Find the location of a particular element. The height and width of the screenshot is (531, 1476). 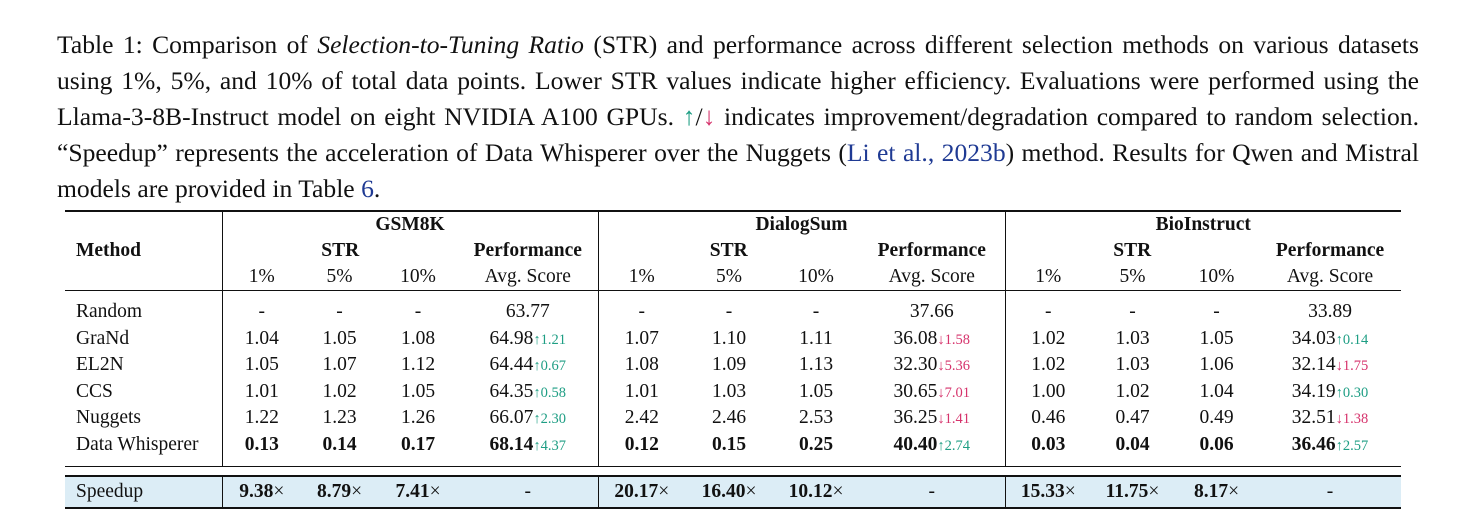

performance-cell: 36.46↑2.57 is located at coordinates (1330, 445).